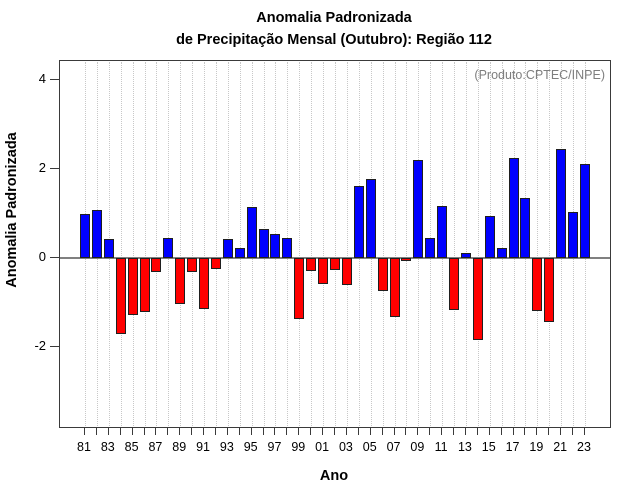 The height and width of the screenshot is (500, 640). I want to click on x-axis-tick-label: 85, so click(131, 447).